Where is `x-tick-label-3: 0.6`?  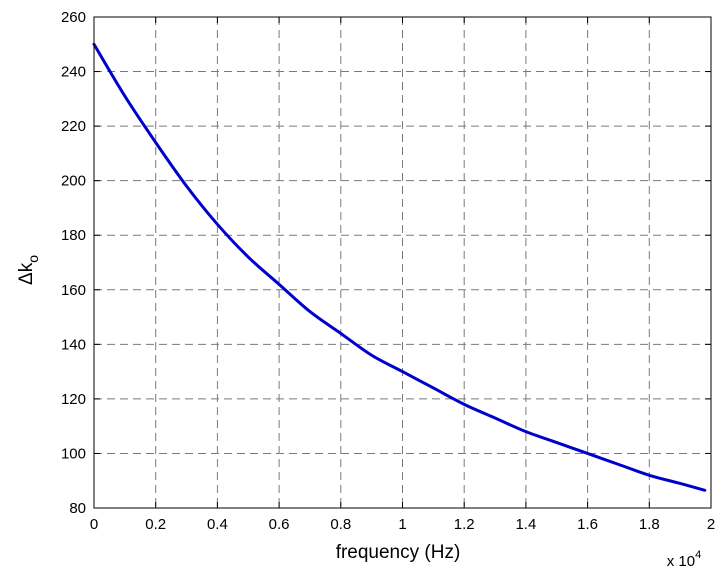 x-tick-label-3: 0.6 is located at coordinates (279, 524).